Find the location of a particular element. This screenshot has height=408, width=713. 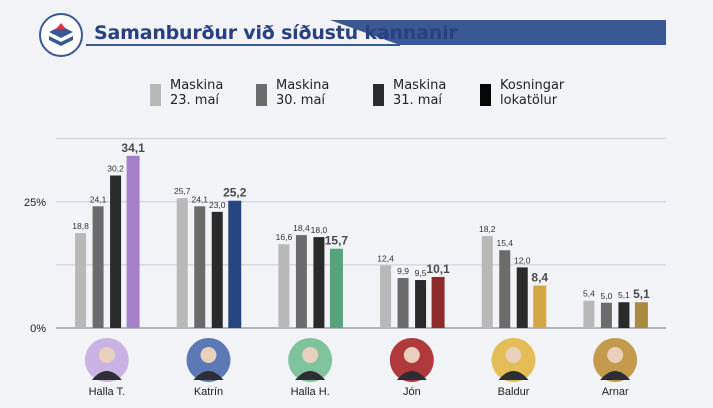

bar-value-label: 15,4 is located at coordinates (504, 243).